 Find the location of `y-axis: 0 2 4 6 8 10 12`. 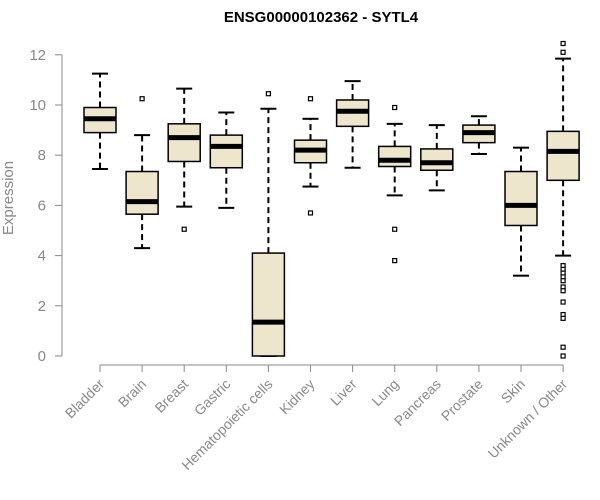

y-axis: 0 2 4 6 8 10 12 is located at coordinates (46, 206).